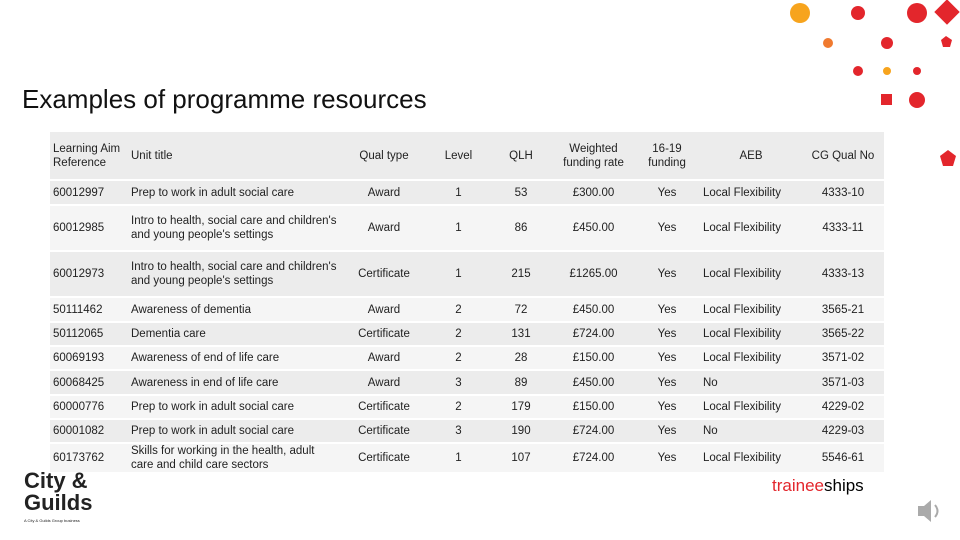  Describe the element at coordinates (843, 358) in the screenshot. I see `table-cell: 3571-02` at that location.